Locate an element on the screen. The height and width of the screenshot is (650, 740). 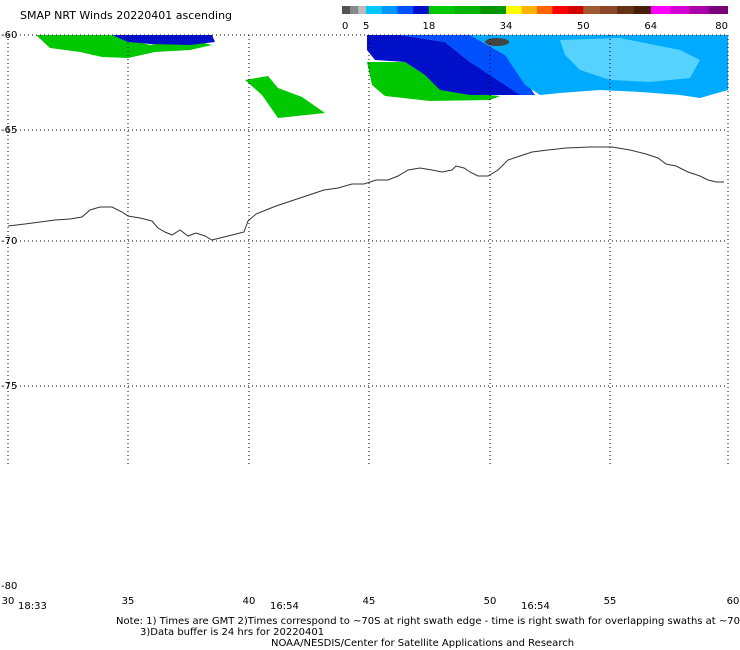
wind-swath-paleblue-right is located at coordinates (630, 60).